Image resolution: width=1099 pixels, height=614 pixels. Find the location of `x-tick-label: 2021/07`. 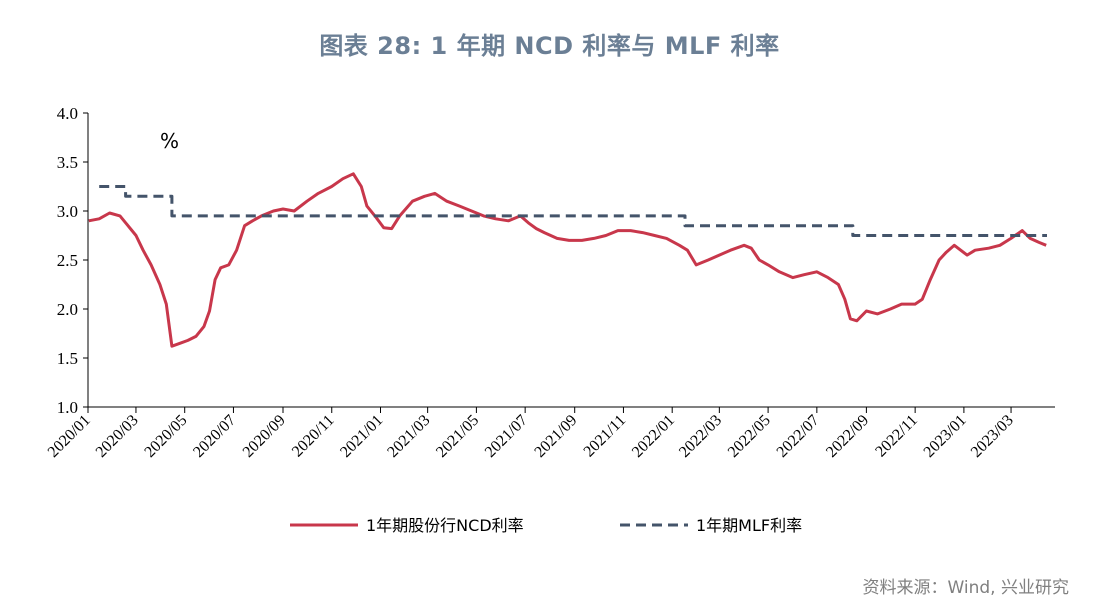

x-tick-label: 2021/07 is located at coordinates (506, 436).